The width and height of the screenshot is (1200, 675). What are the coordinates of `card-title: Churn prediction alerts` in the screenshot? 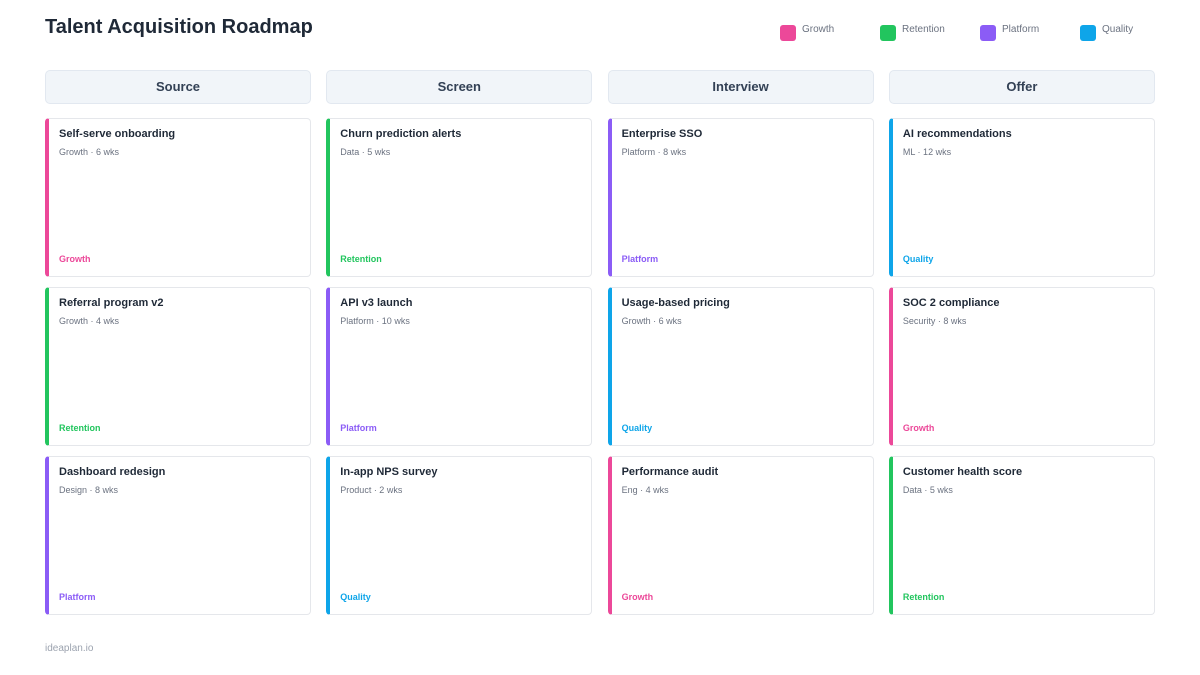 It's located at (401, 134).